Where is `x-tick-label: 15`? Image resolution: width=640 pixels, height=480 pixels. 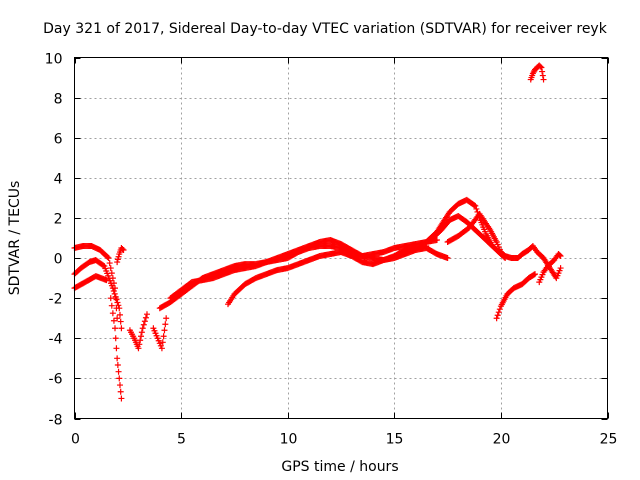 x-tick-label: 15 is located at coordinates (395, 440).